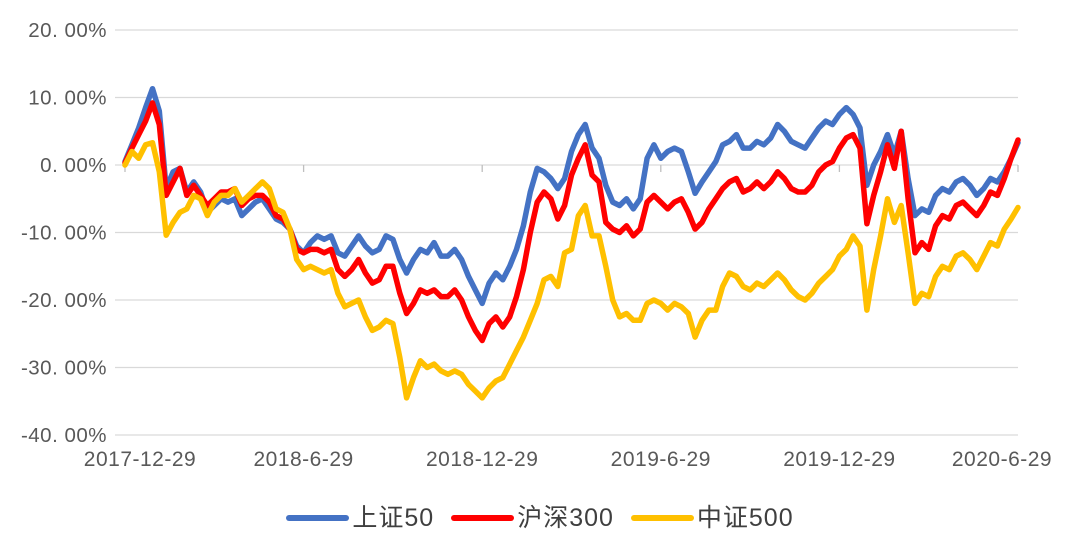 This screenshot has height=549, width=1080. Describe the element at coordinates (565, 517) in the screenshot. I see `legend-label-csi300: 沪深300` at that location.